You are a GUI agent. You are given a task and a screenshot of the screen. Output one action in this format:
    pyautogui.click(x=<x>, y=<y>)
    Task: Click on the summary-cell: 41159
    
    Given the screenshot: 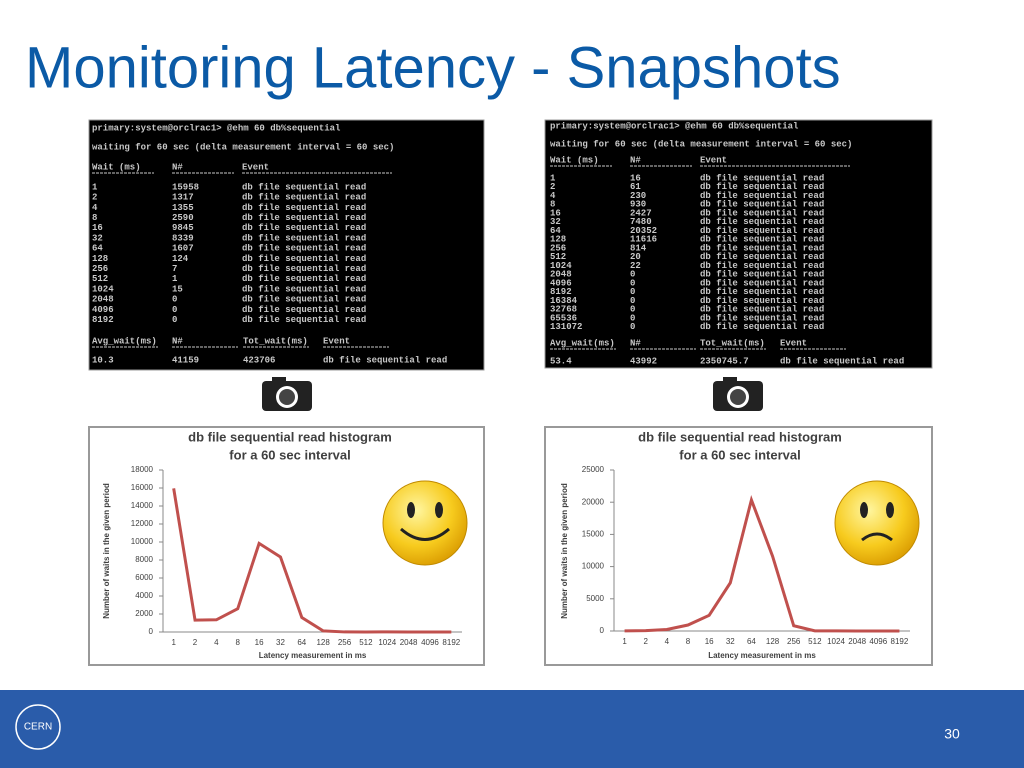 What is the action you would take?
    pyautogui.click(x=185, y=360)
    